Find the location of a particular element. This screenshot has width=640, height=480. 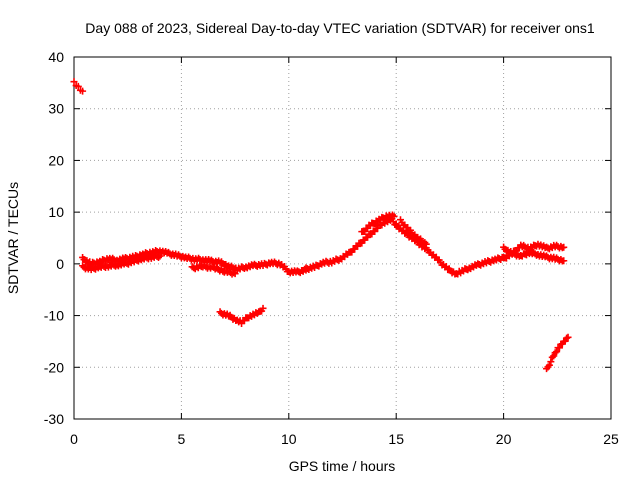

y-axis-label: SDTVAR / TECUs is located at coordinates (13, 238).